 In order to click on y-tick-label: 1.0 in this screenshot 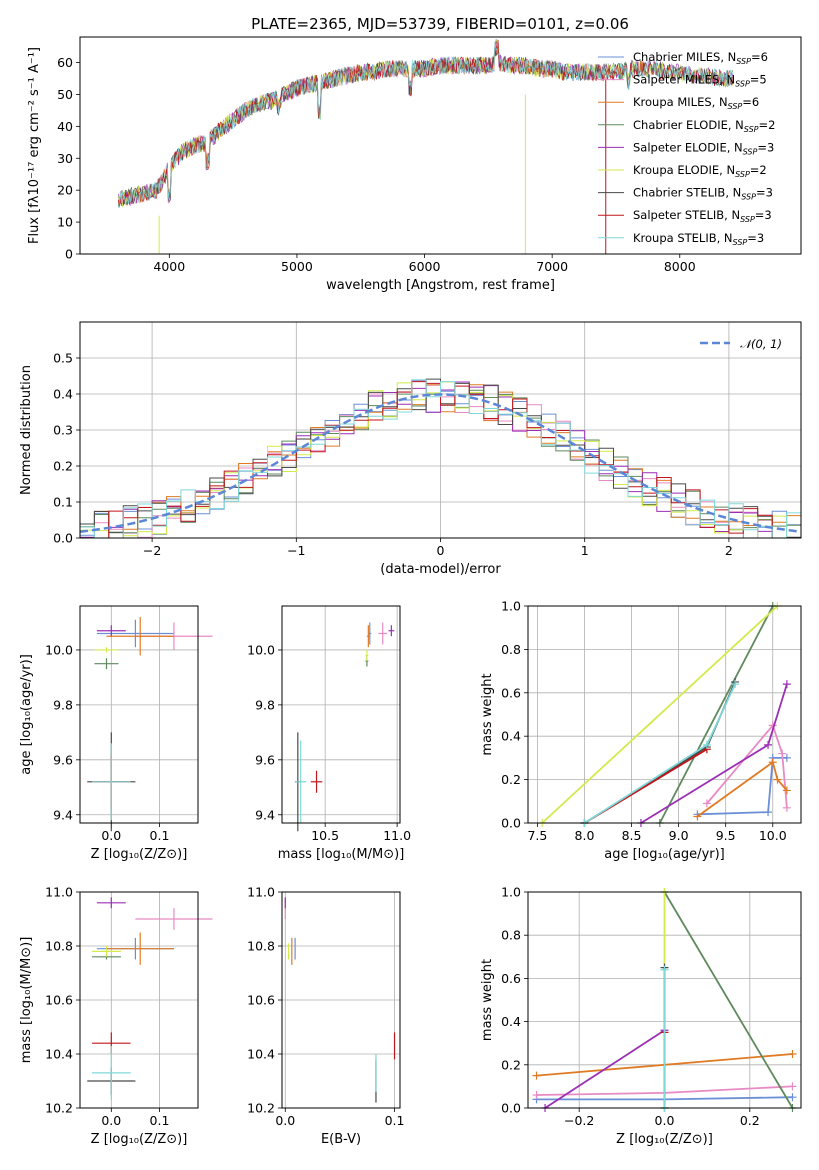, I will do `click(511, 892)`.